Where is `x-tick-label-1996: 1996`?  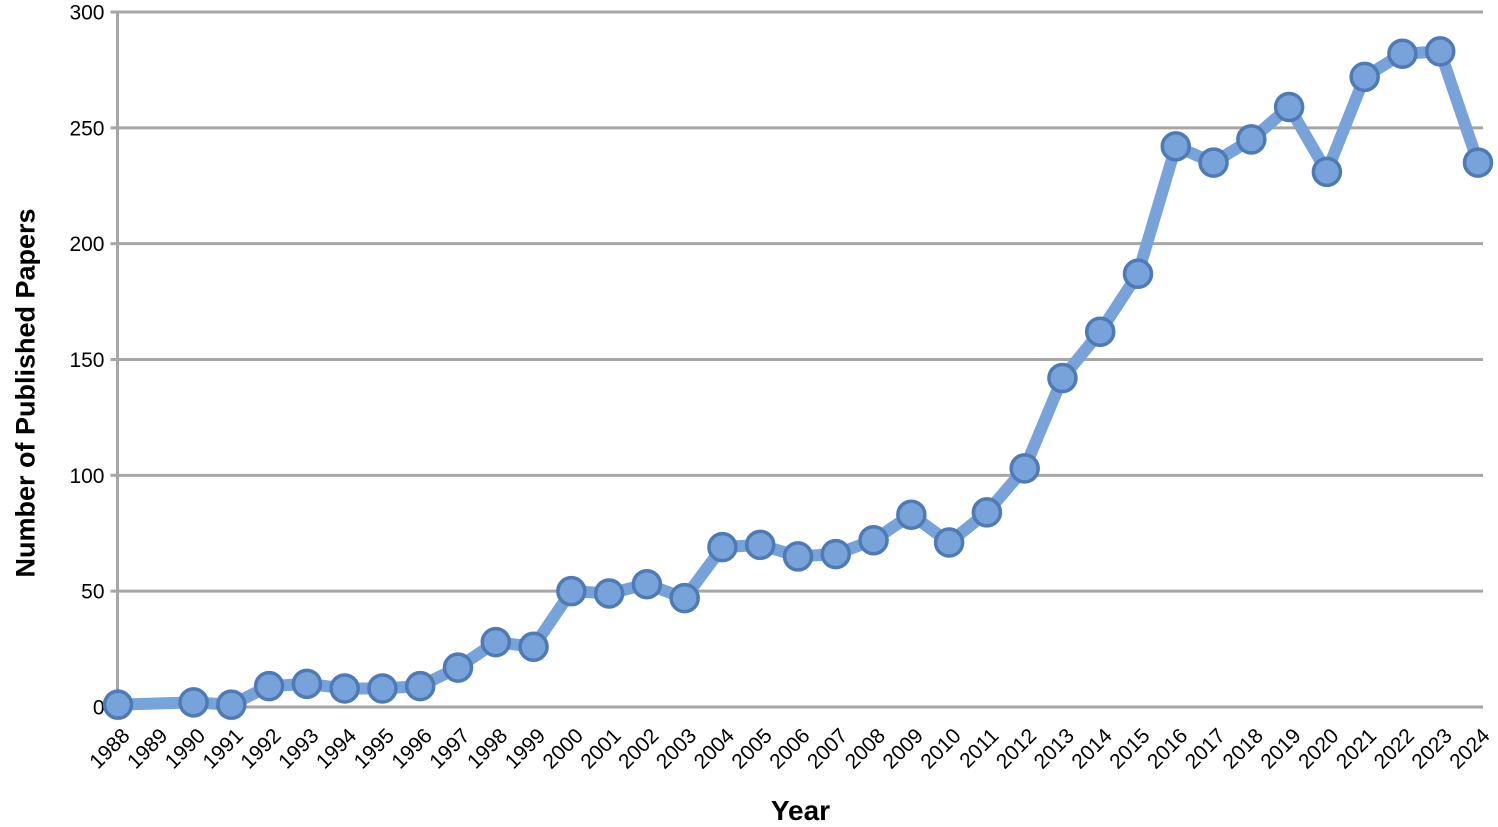 x-tick-label-1996: 1996 is located at coordinates (411, 748).